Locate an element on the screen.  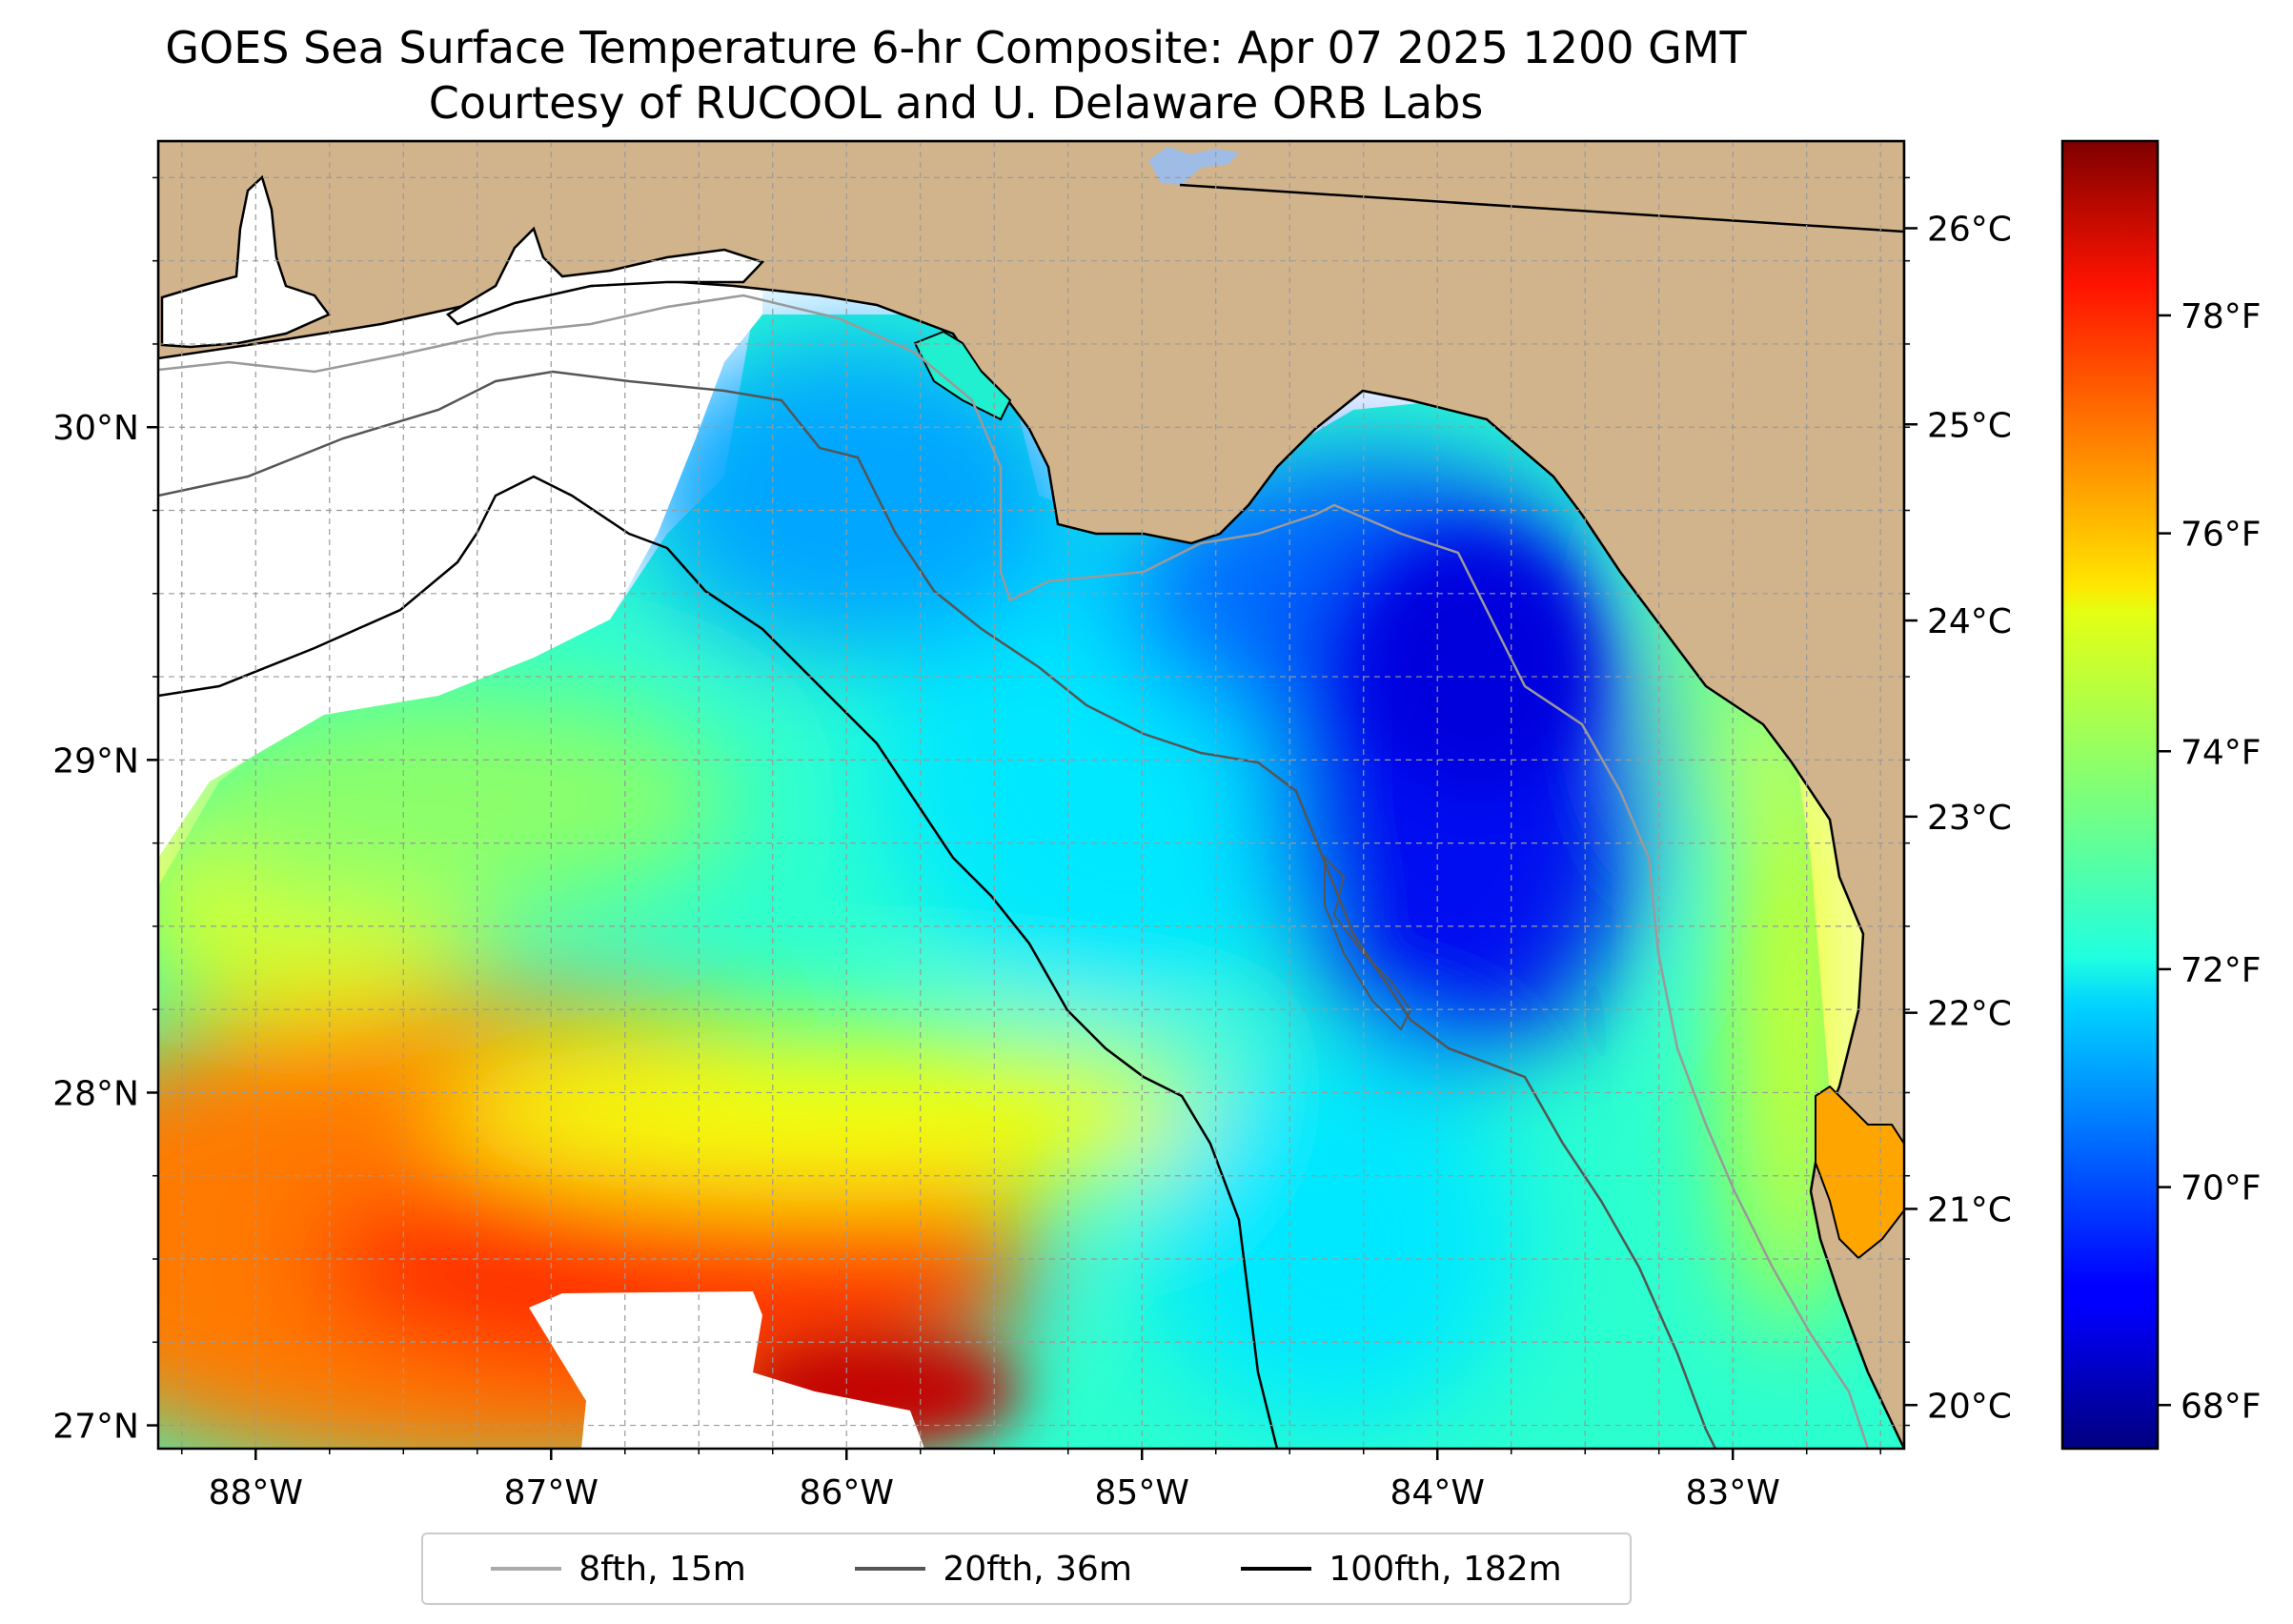
lat-tick-label: 29°N is located at coordinates (96, 761).